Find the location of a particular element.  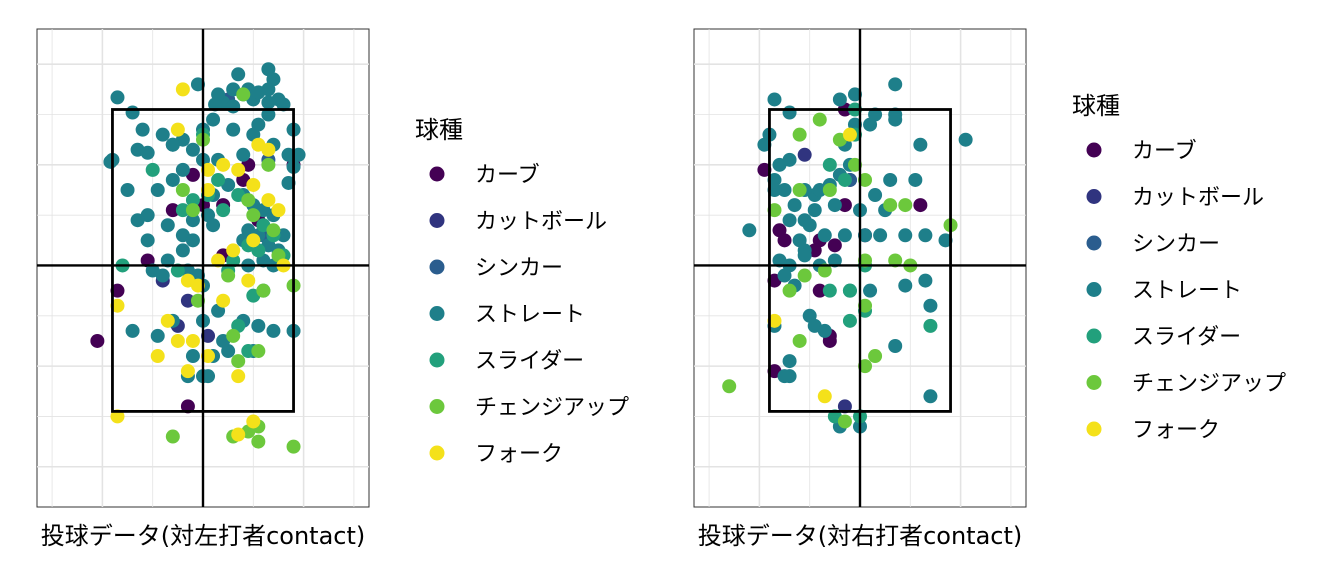

legend-item: フォーク is located at coordinates (1153, 430).